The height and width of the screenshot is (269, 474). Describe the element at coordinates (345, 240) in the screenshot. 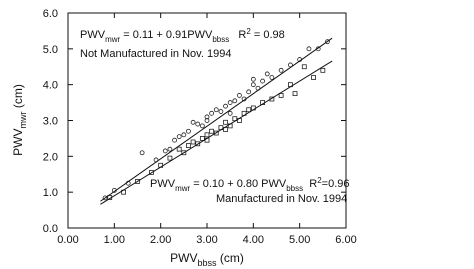

I see `x-tick-label: 6.00` at that location.